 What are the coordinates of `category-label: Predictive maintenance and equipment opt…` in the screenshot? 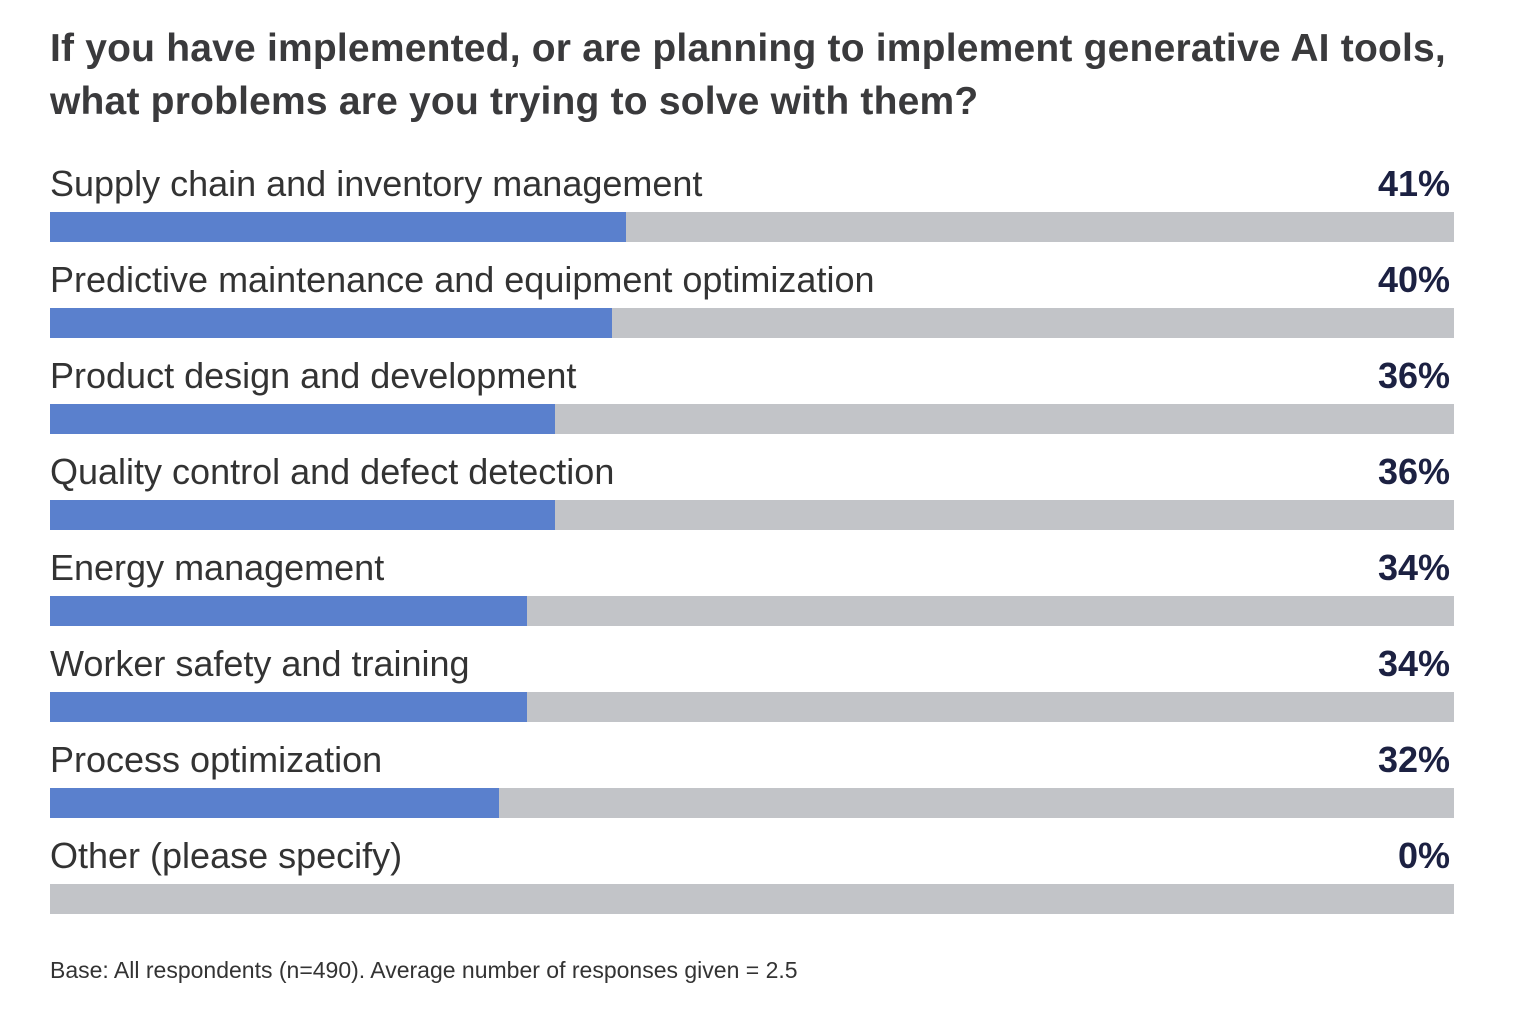 It's located at (462, 279).